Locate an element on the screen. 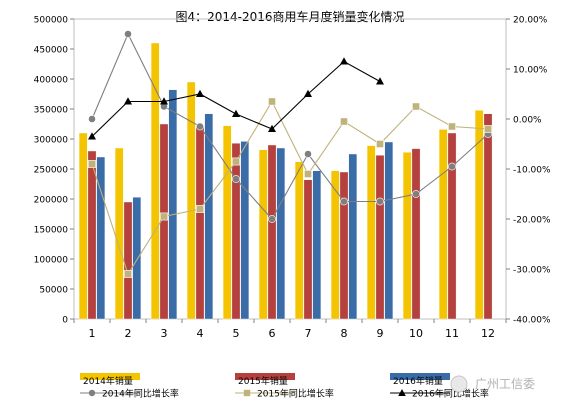 The width and height of the screenshot is (583, 416). right-axis-tick-label: -40.00% is located at coordinates (532, 321).